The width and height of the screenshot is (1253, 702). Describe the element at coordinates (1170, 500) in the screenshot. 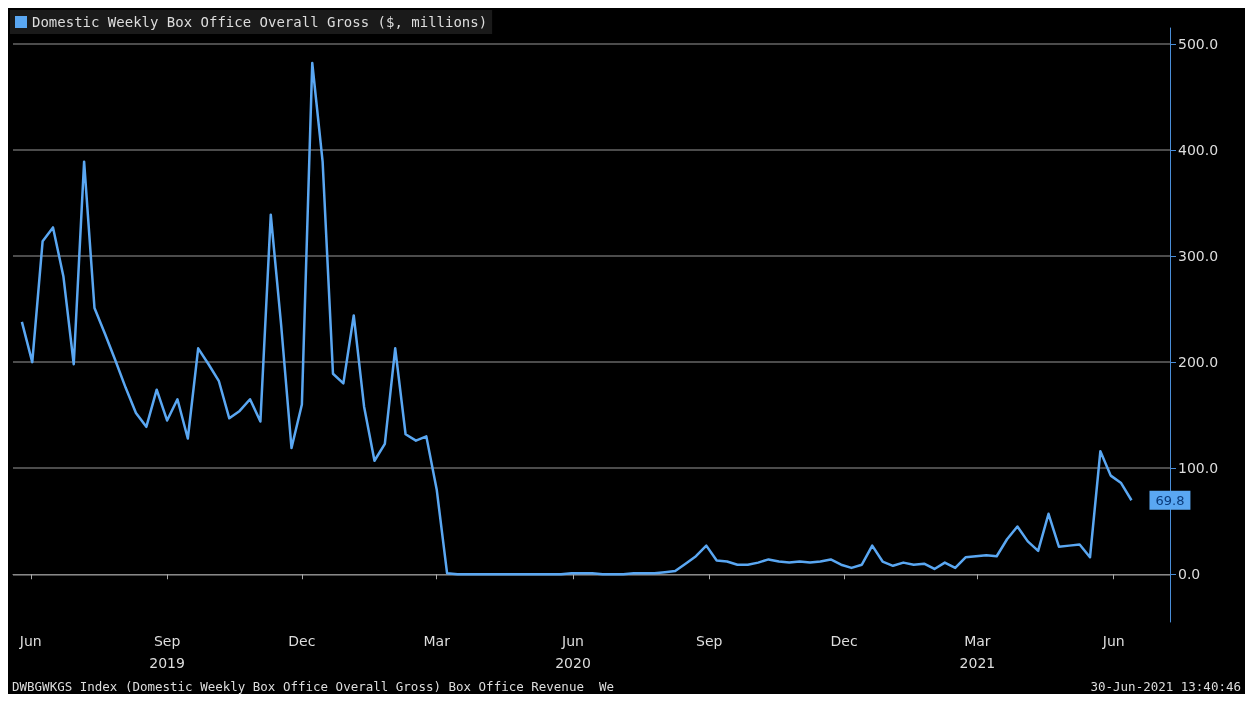

I see `data-label: 69.8` at that location.